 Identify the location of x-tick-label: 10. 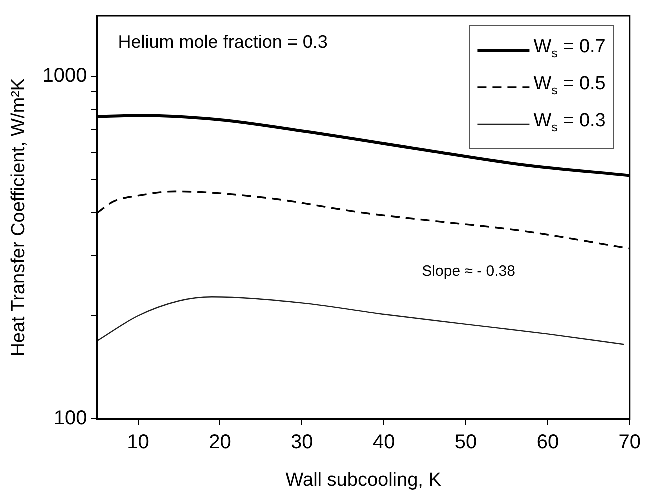
(138, 443).